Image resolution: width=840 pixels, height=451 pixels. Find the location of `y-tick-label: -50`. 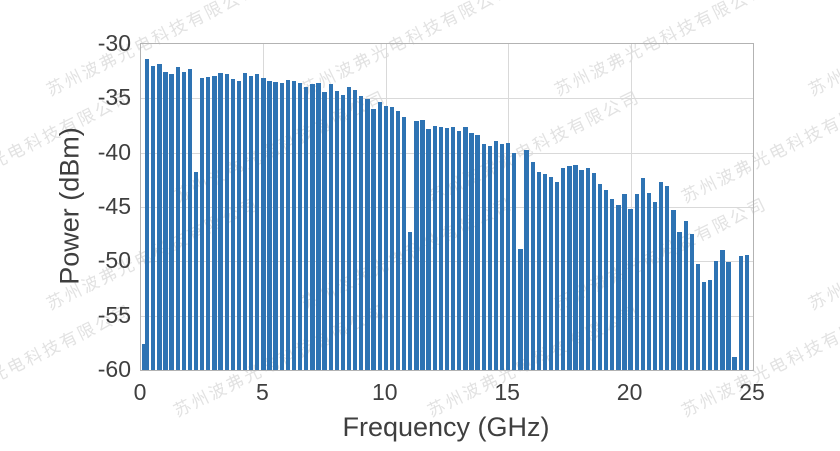

y-tick-label: -50 is located at coordinates (114, 260).